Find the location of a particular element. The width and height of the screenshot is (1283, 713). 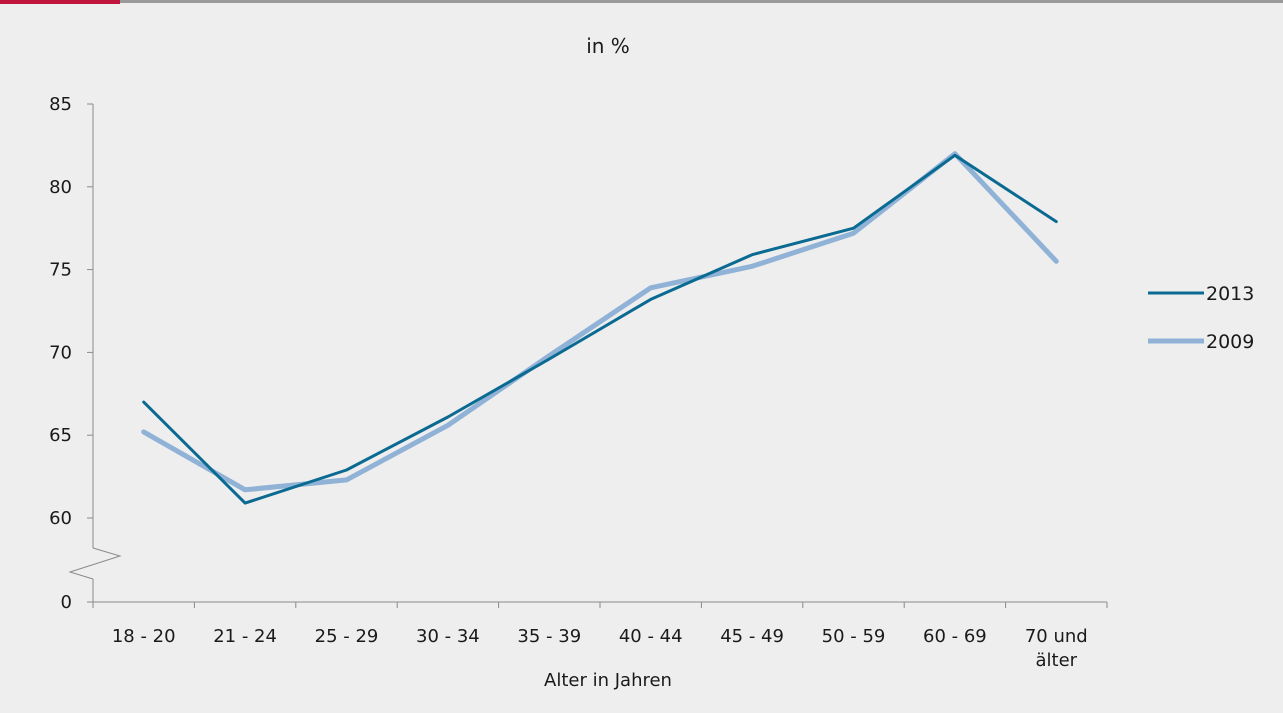

x-tick-label: 50 - 59 is located at coordinates (854, 636).